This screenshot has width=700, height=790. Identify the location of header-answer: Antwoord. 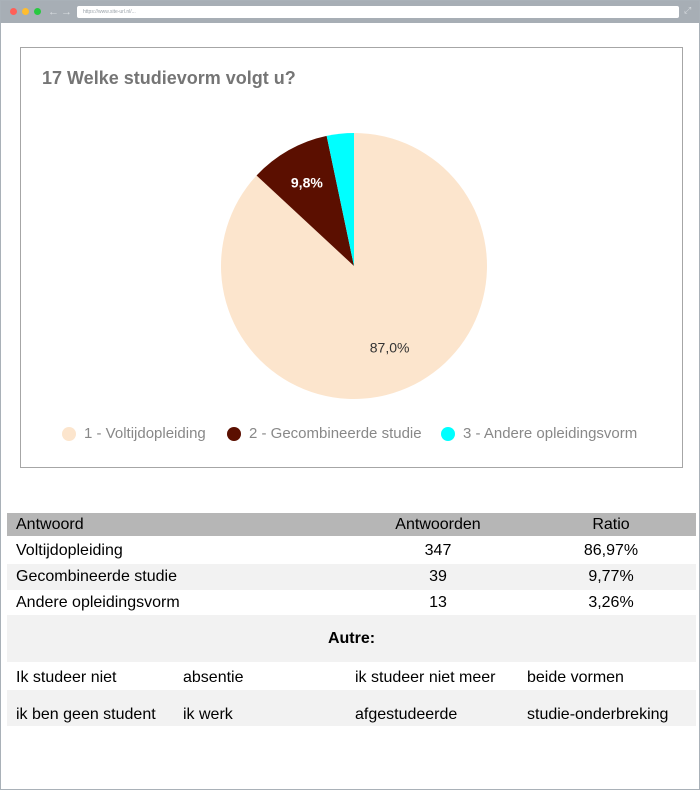
(50, 524).